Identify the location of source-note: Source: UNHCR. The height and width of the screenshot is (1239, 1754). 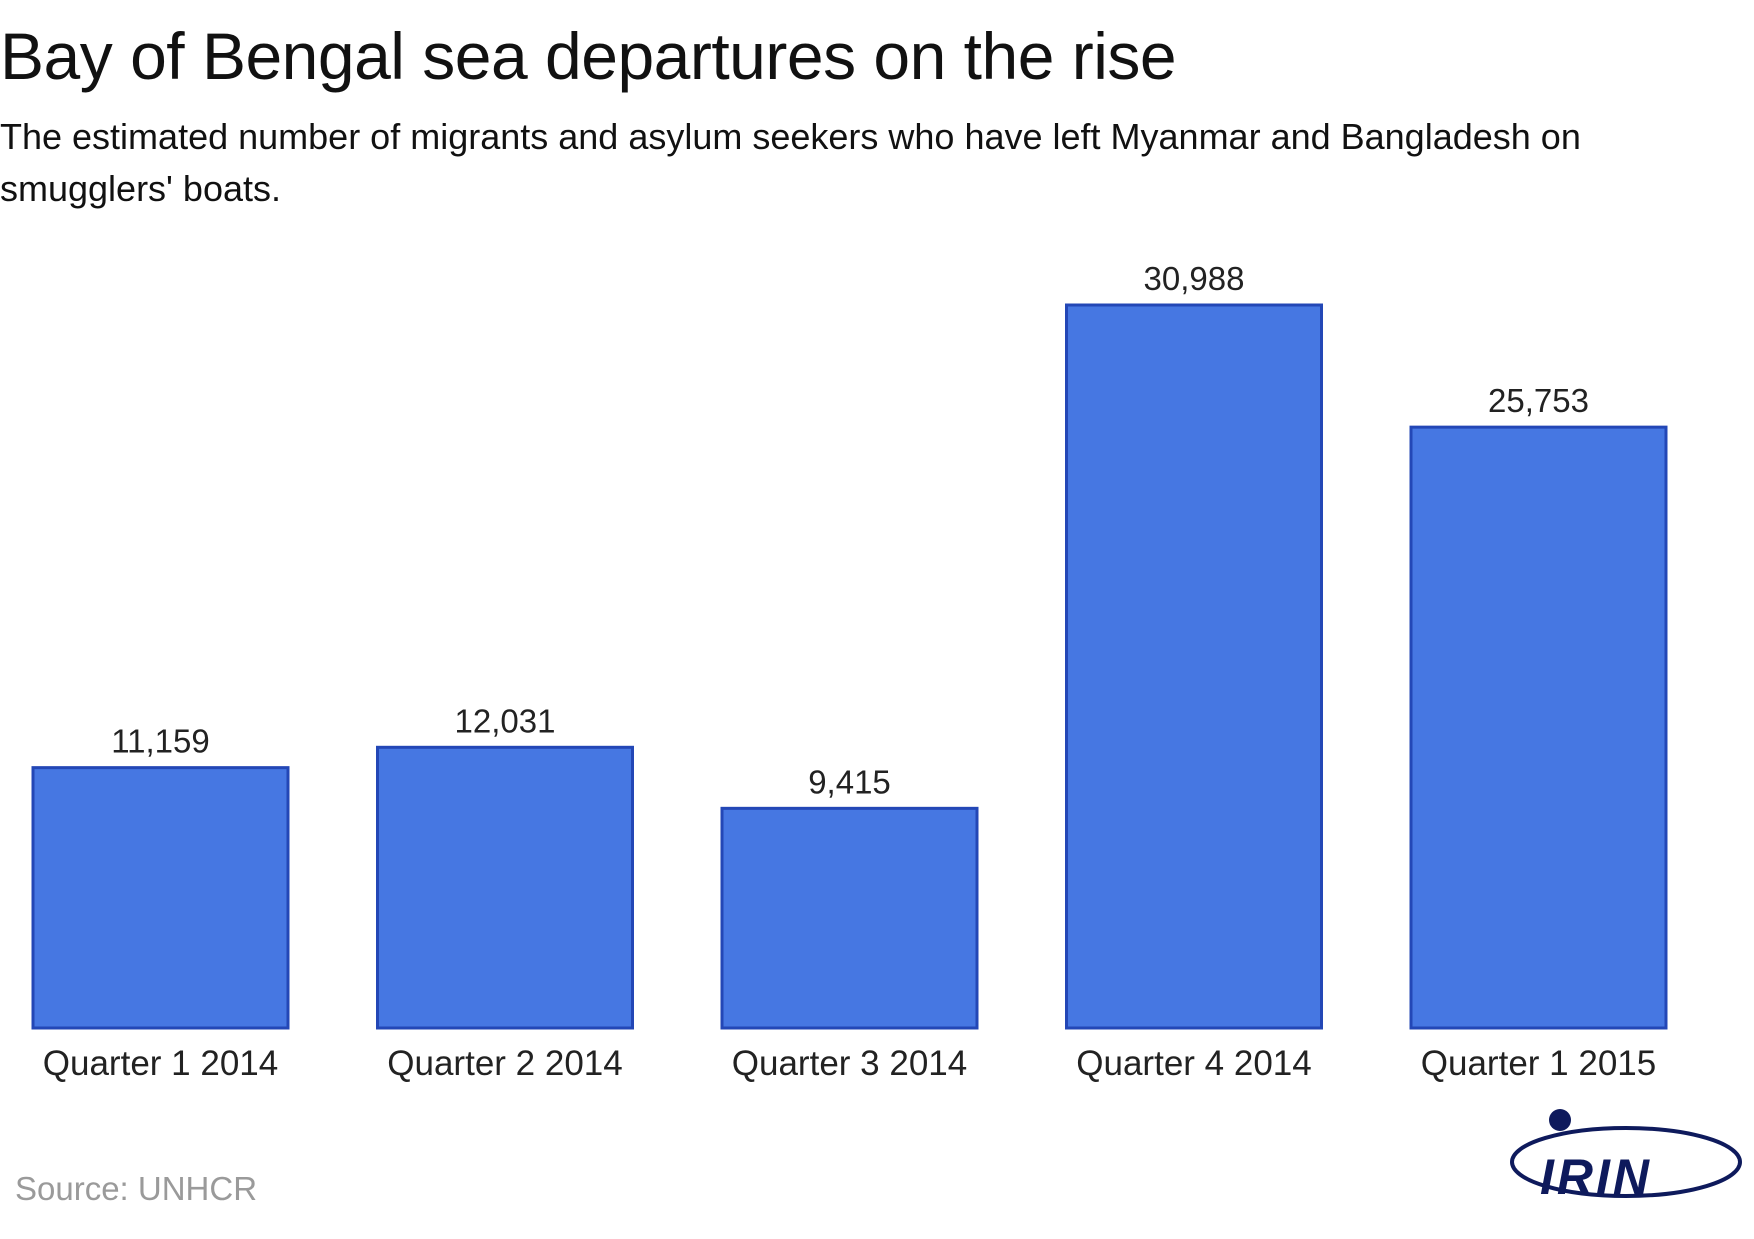
(136, 1188).